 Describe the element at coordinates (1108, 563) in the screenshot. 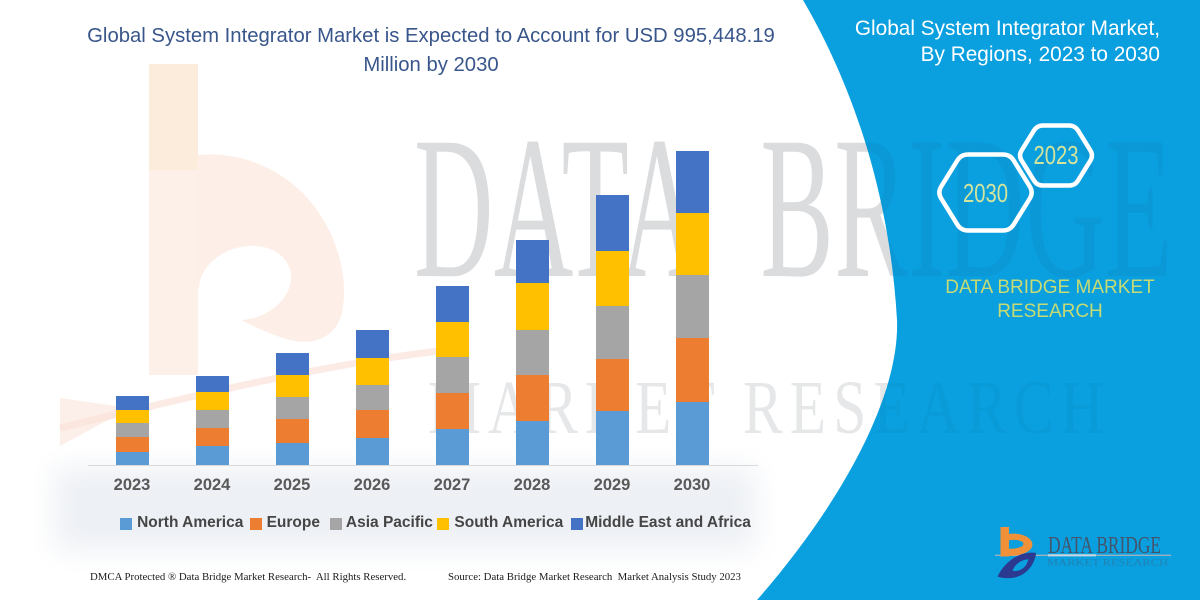

I see `svg-text: MARKET RESEARCH` at that location.